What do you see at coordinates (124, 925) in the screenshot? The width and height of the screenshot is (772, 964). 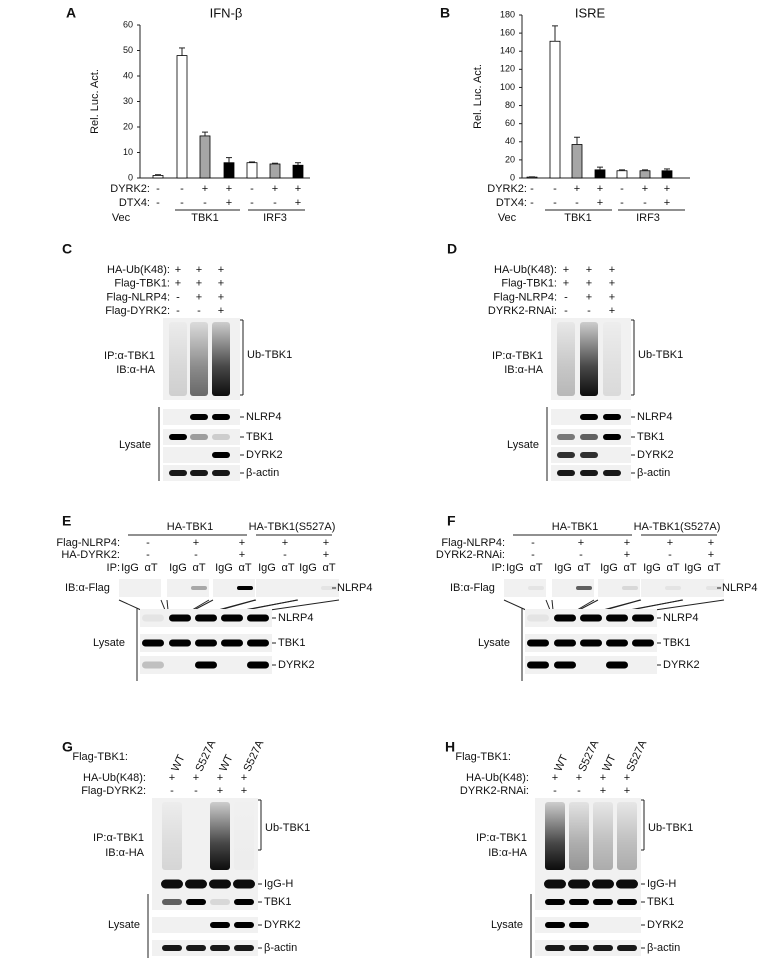 I see `lysate-label: Lysate` at bounding box center [124, 925].